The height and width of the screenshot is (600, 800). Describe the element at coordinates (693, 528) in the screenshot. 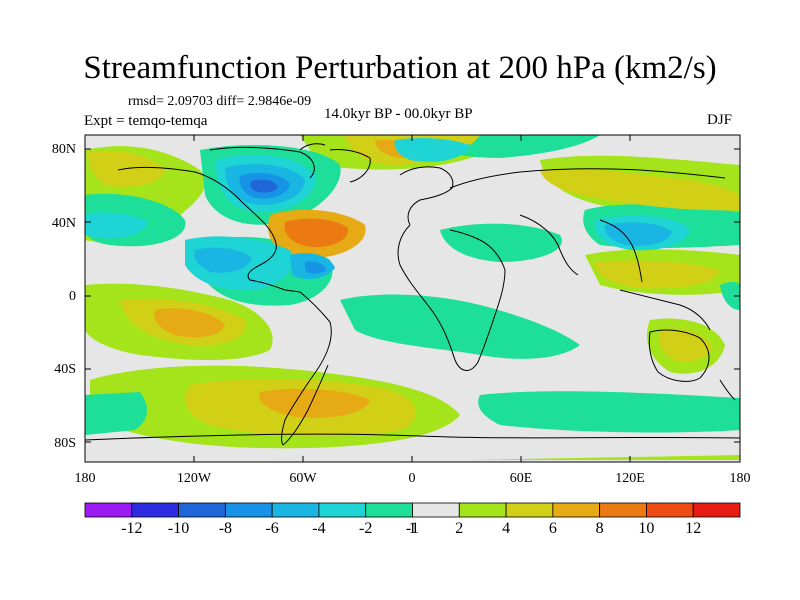

I see `colorbar-label: 12` at that location.